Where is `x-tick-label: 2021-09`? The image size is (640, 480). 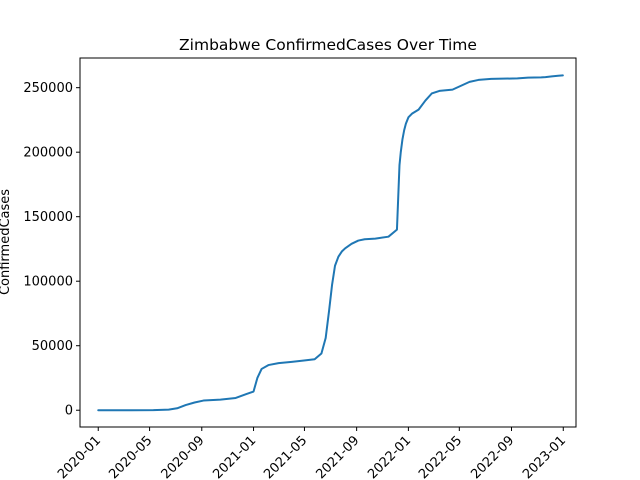 x-tick-label: 2021-09 is located at coordinates (337, 456).